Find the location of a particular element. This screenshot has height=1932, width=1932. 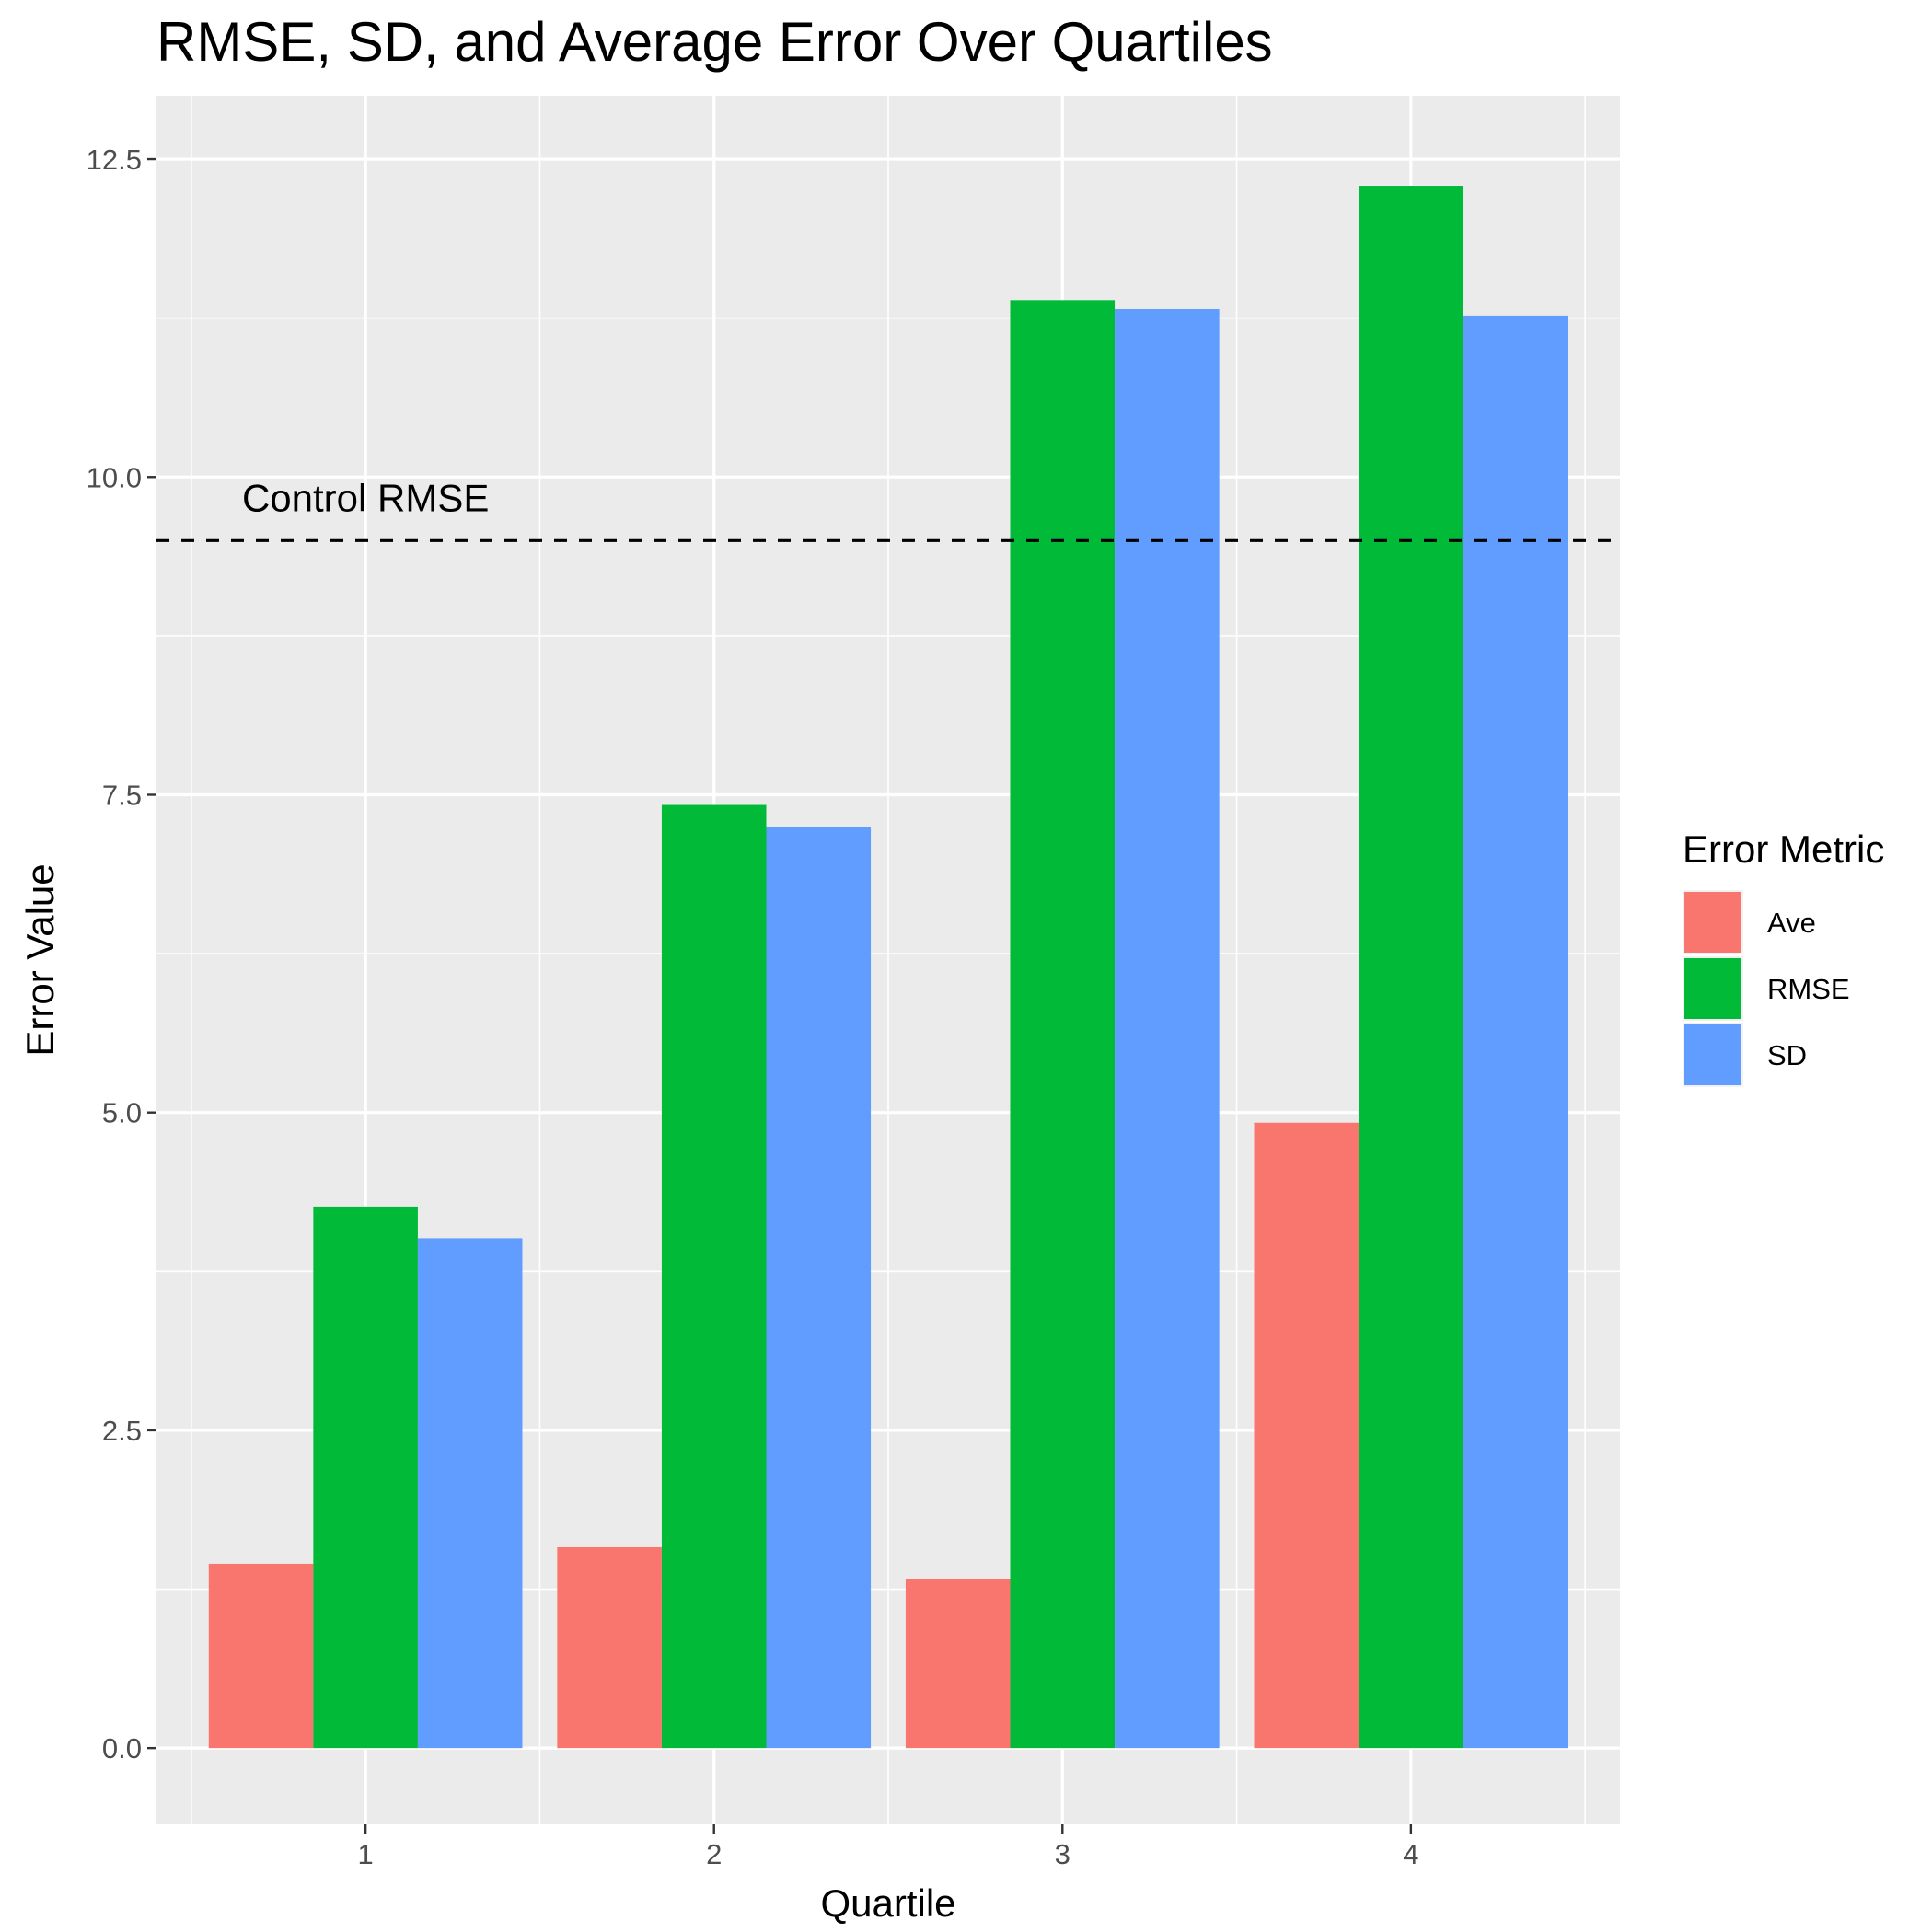

legend-swatch-sd is located at coordinates (1713, 1054).